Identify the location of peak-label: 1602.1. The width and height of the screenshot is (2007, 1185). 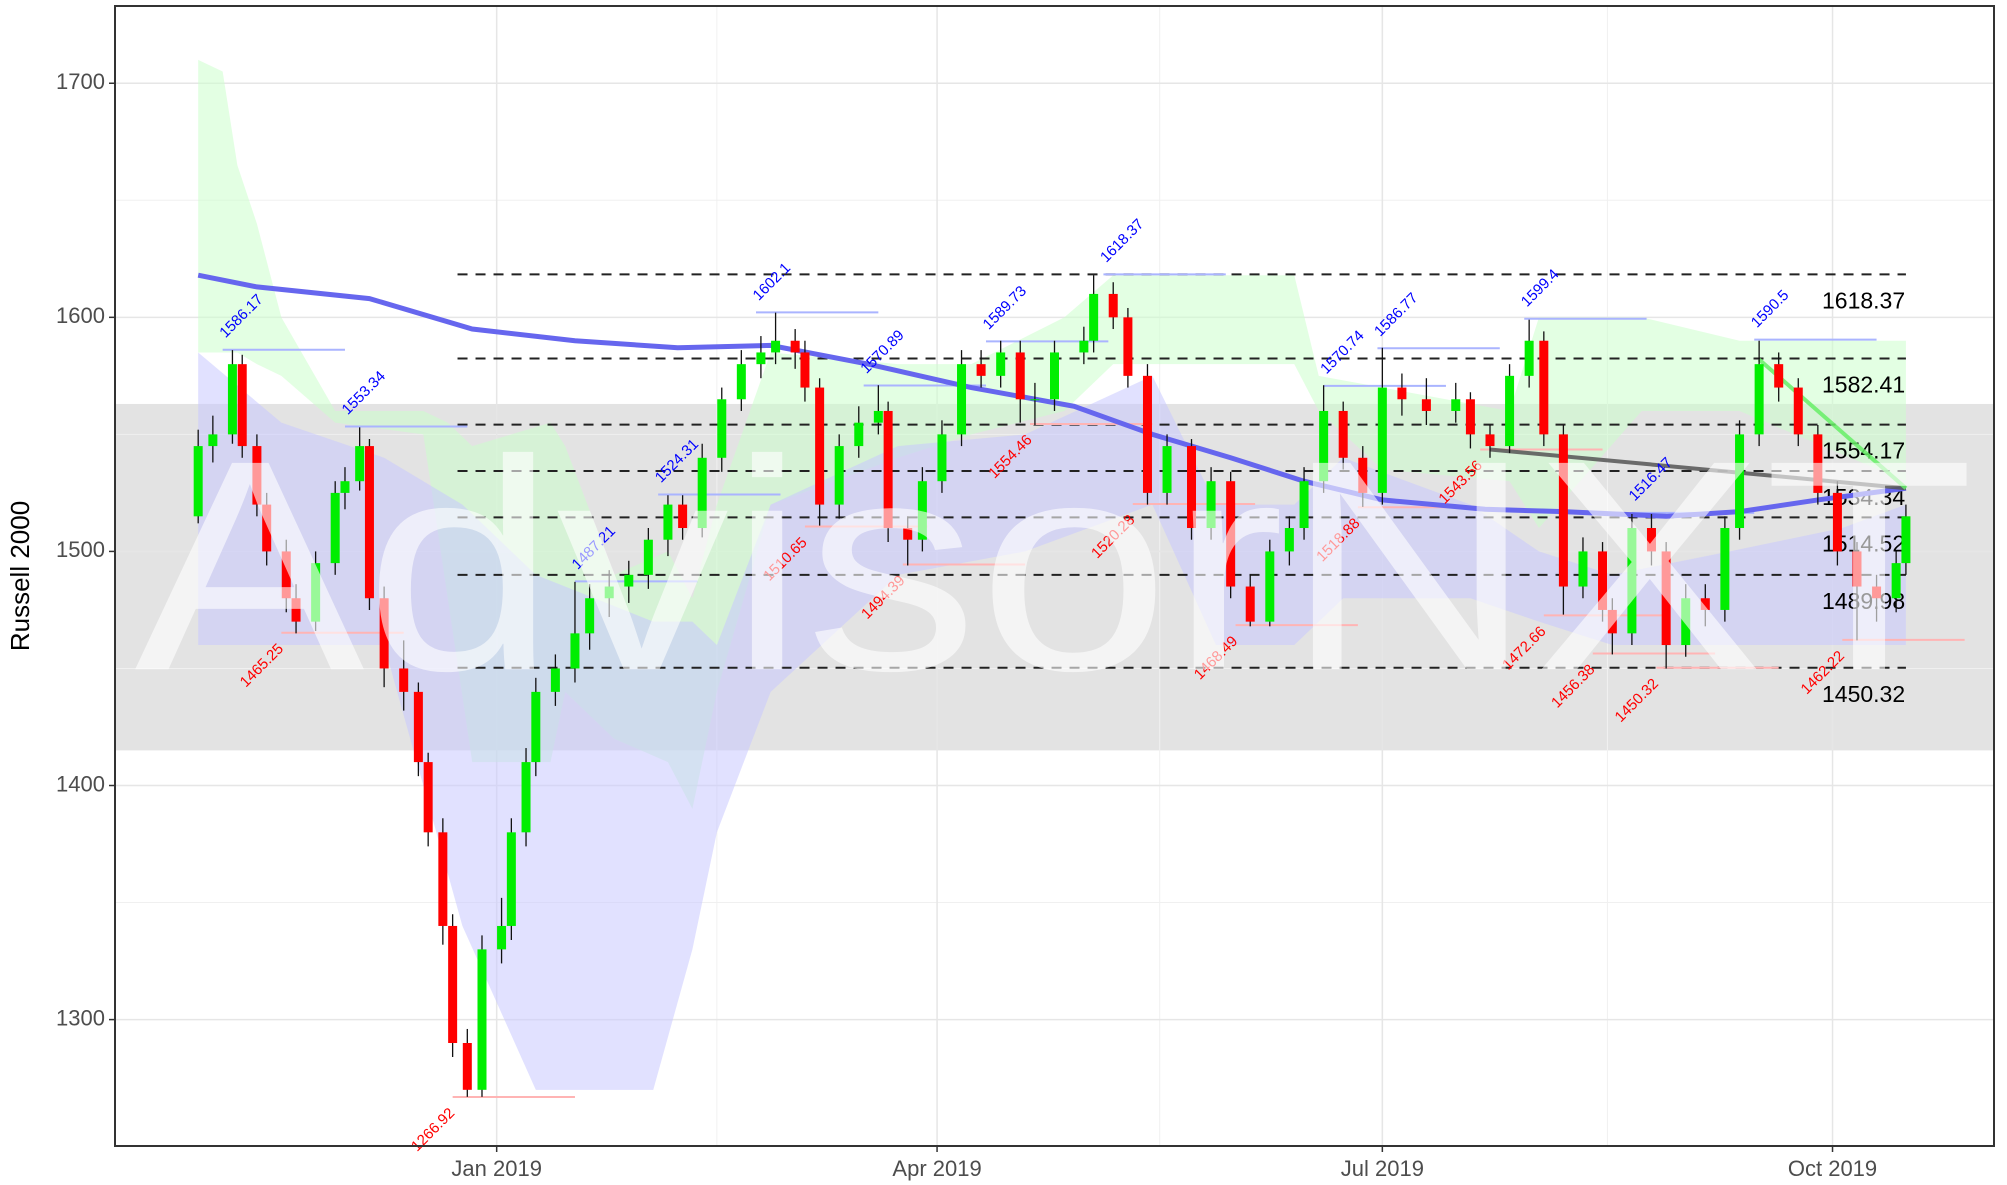
(772, 282).